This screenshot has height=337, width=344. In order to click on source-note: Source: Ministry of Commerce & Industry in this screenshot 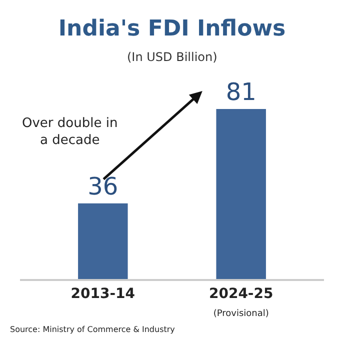, I will do `click(93, 329)`.